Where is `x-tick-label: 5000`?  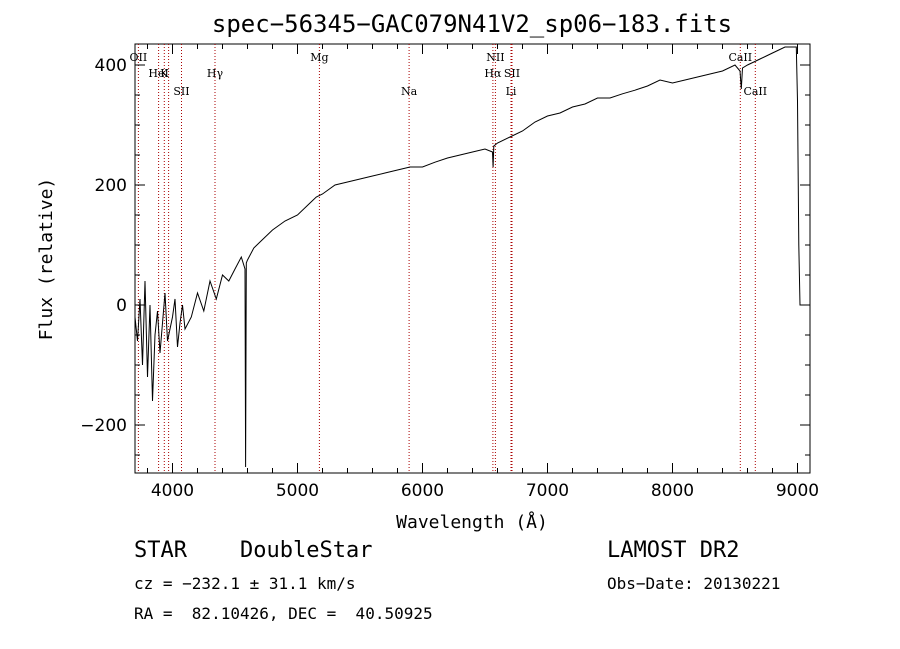 x-tick-label: 5000 is located at coordinates (297, 491).